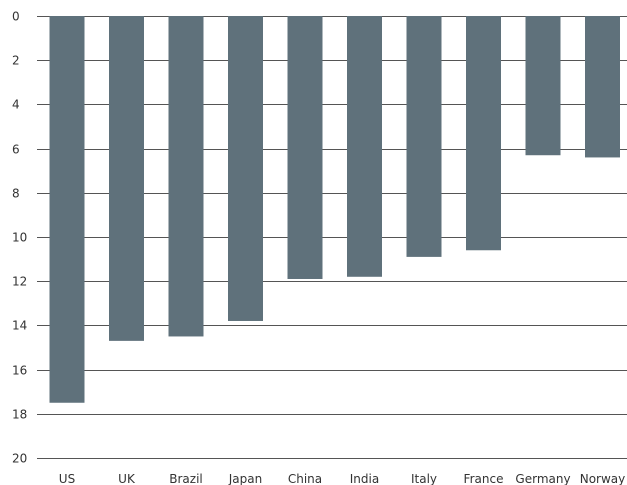 The height and width of the screenshot is (485, 627). What do you see at coordinates (19, 371) in the screenshot?
I see `y-tick-label: 16` at bounding box center [19, 371].